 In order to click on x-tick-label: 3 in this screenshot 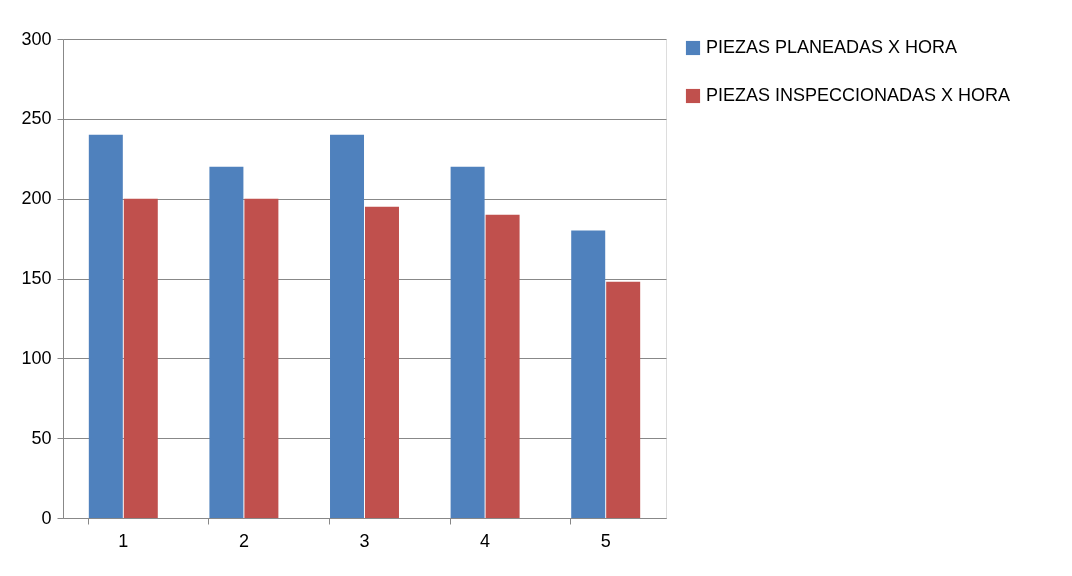, I will do `click(364, 540)`.